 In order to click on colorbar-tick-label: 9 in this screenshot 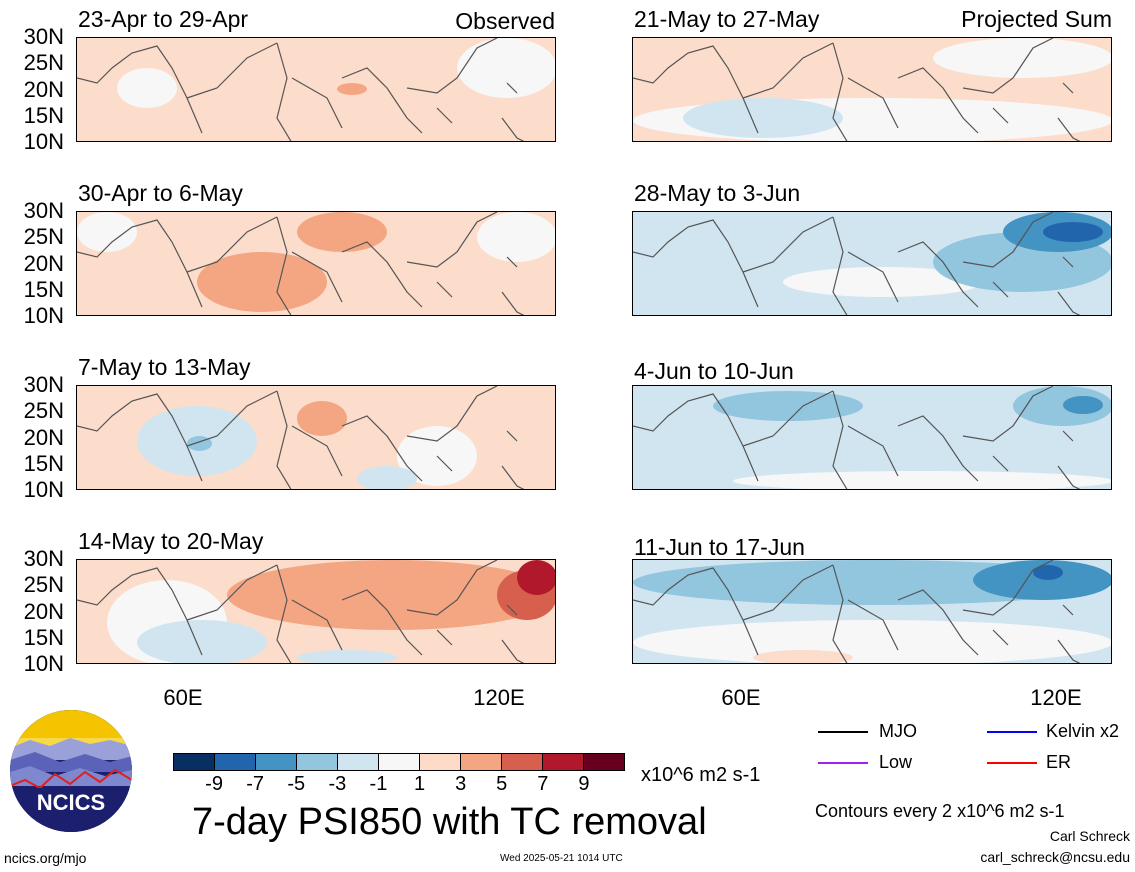, I will do `click(584, 784)`.